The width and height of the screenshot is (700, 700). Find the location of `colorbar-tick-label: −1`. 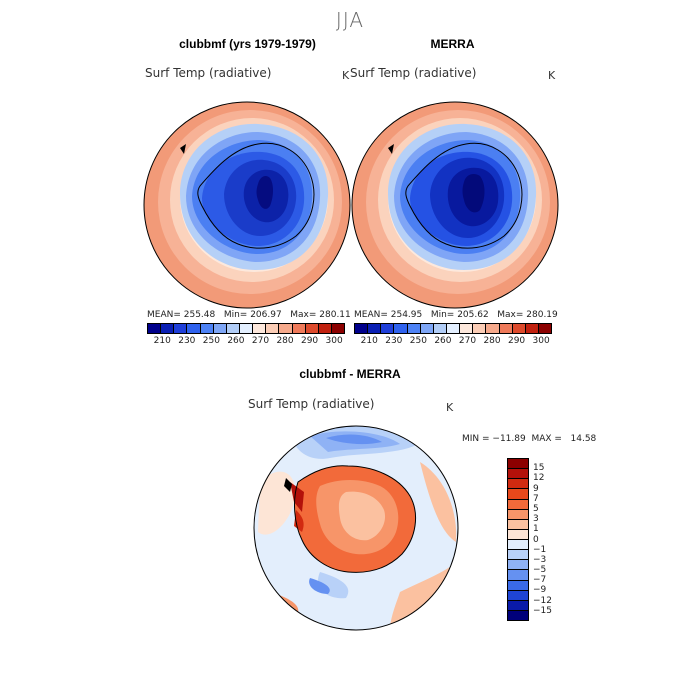

colorbar-tick-label: −1 is located at coordinates (540, 549).